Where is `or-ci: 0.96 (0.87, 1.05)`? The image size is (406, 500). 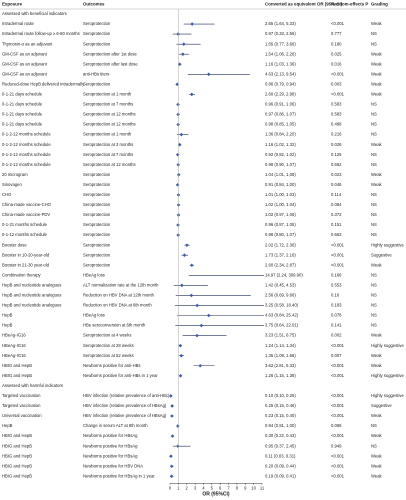 or-ci: 0.96 (0.87, 1.05) is located at coordinates (280, 224).